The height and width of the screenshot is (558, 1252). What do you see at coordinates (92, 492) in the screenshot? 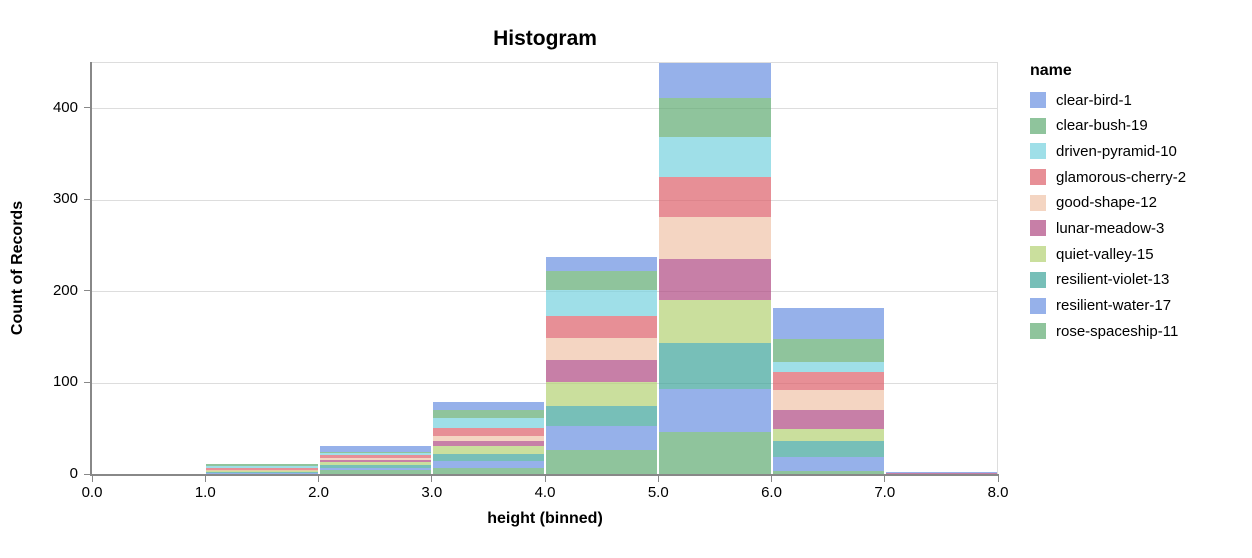
I see `x-tick-label-0: 0.0` at bounding box center [92, 492].